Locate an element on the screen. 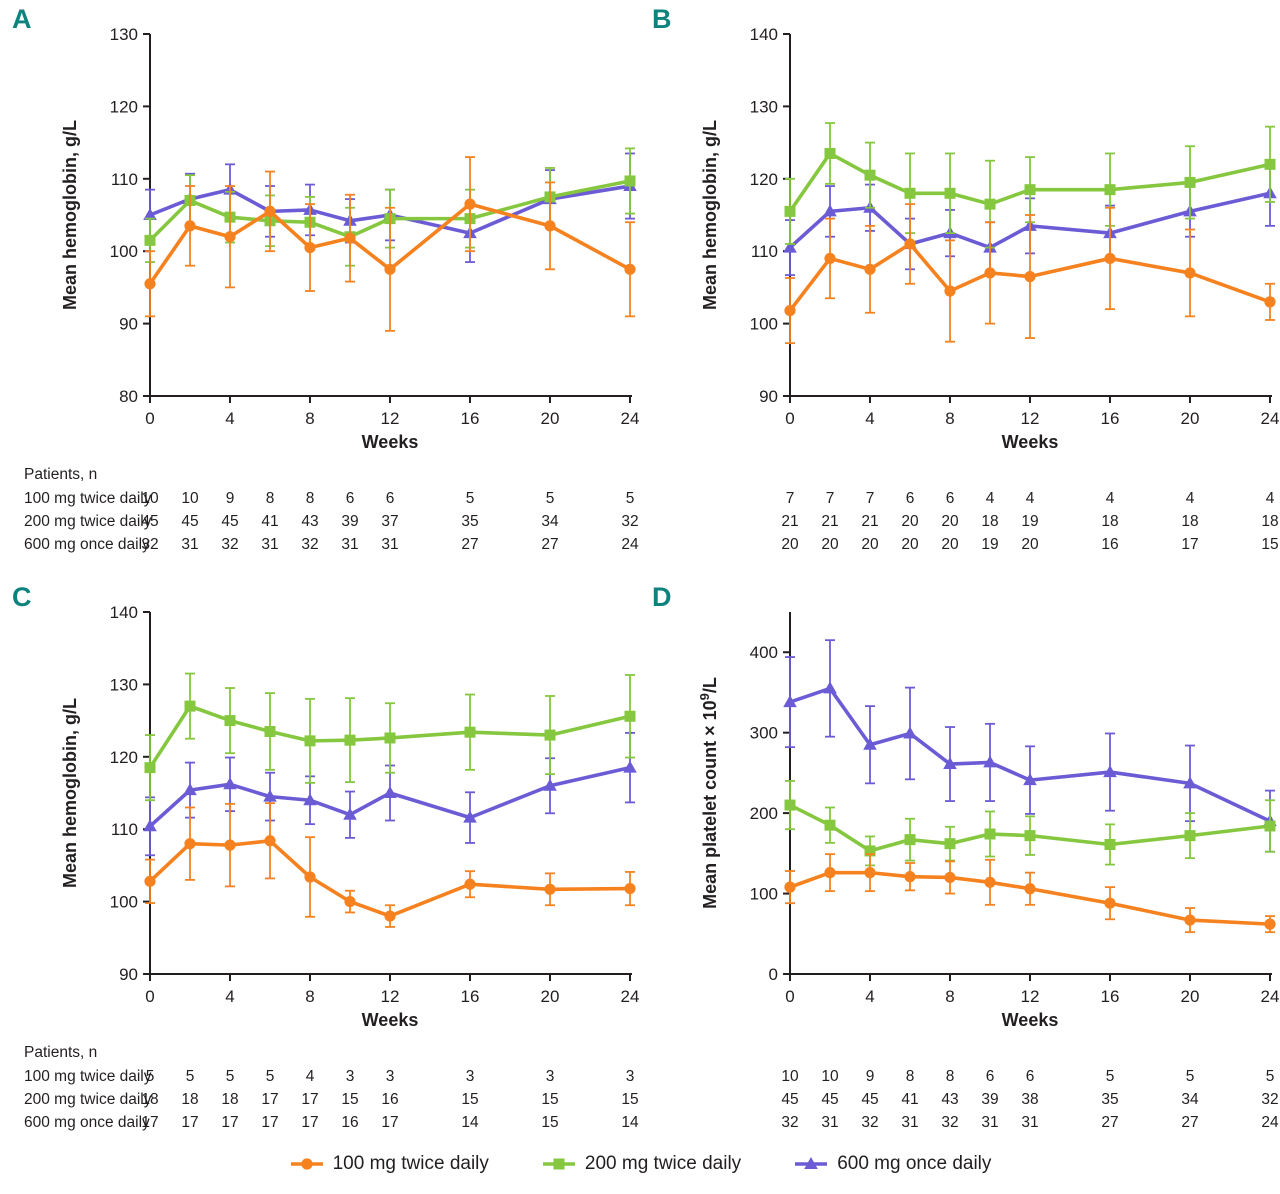 The image size is (1280, 1194). patients-table-title: Patients, n is located at coordinates (61, 1052).